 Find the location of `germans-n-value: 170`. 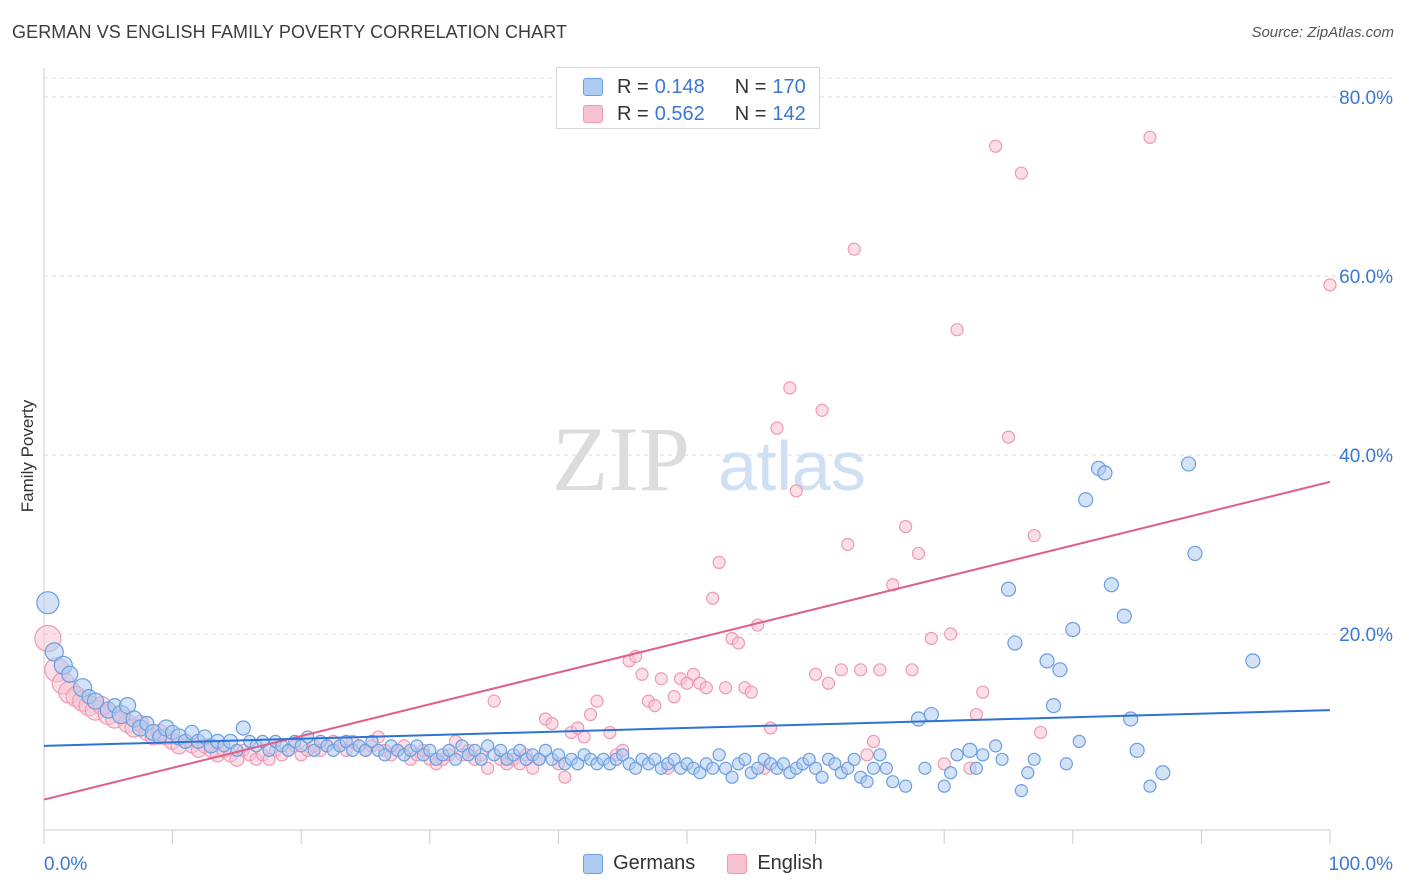

germans-n-value: 170 is located at coordinates (789, 86).